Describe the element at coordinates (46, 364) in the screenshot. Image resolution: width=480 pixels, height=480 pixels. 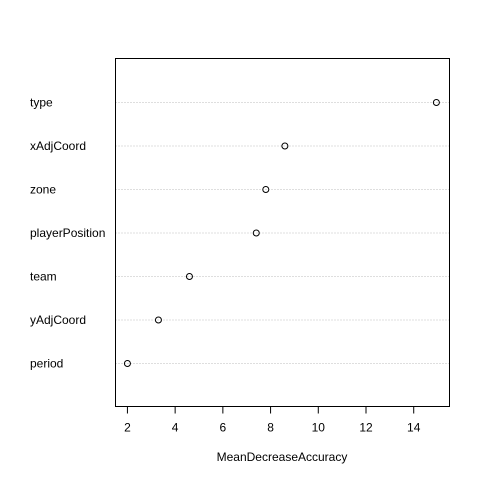
I see `category-label-period: period` at that location.